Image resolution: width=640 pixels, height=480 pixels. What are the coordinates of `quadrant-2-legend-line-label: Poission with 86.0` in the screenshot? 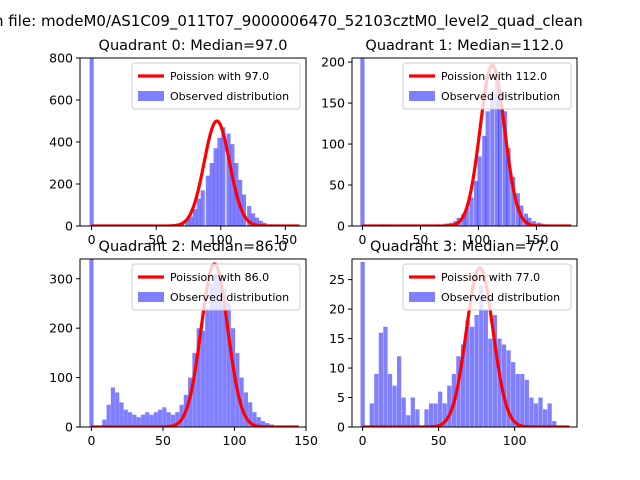 It's located at (219, 277).